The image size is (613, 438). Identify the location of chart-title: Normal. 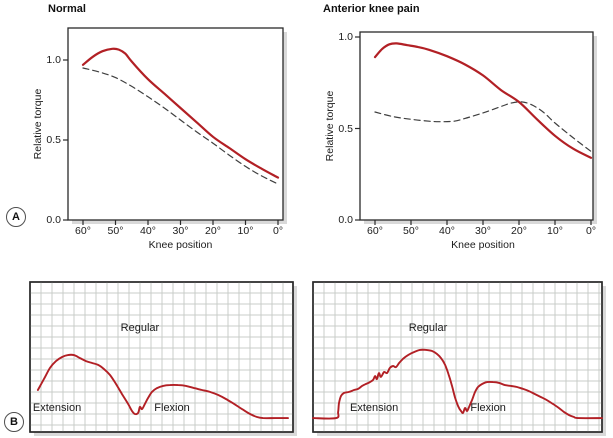
(67, 9).